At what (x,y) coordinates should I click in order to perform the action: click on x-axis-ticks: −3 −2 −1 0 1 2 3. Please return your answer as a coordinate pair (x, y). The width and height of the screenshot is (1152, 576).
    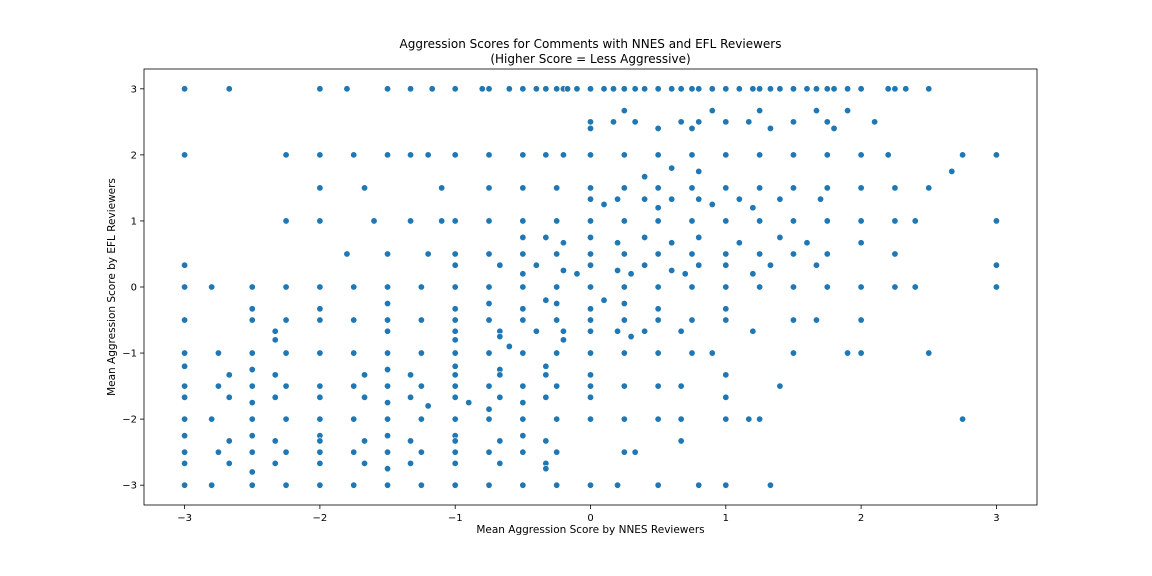
    Looking at the image, I should click on (588, 514).